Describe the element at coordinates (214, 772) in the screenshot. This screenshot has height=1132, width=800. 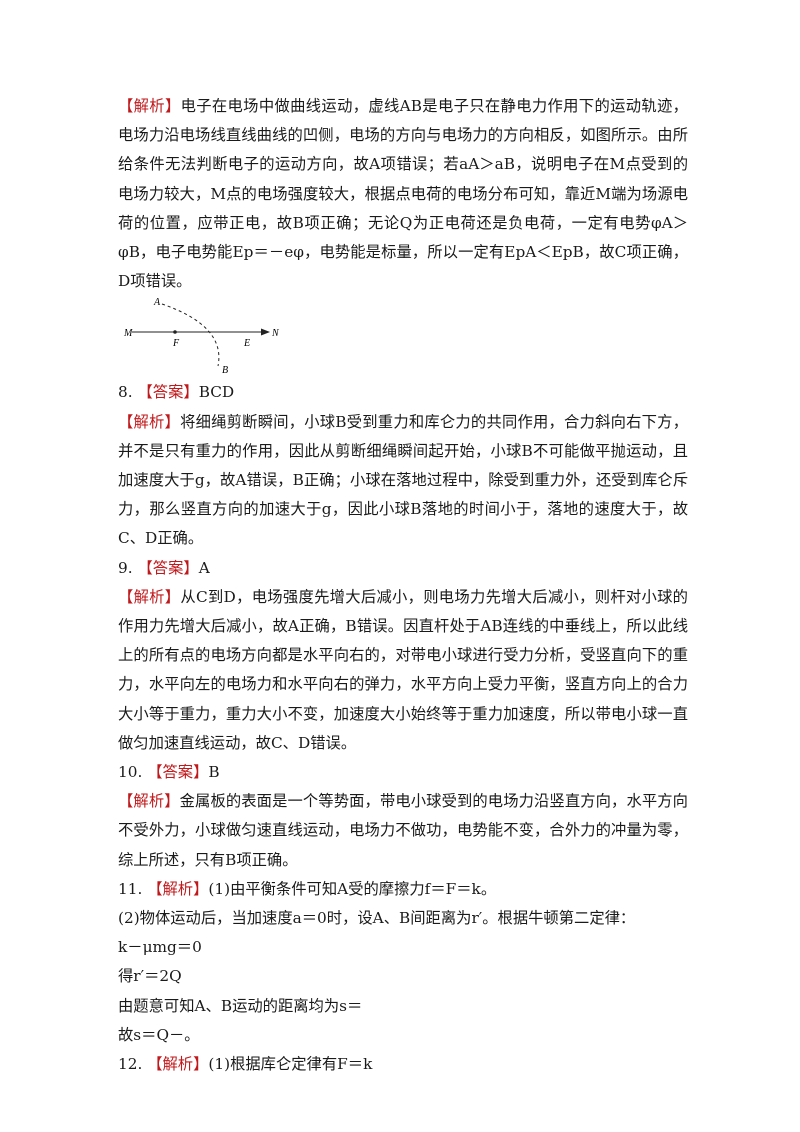
I see `q10-answer-value: B` at that location.